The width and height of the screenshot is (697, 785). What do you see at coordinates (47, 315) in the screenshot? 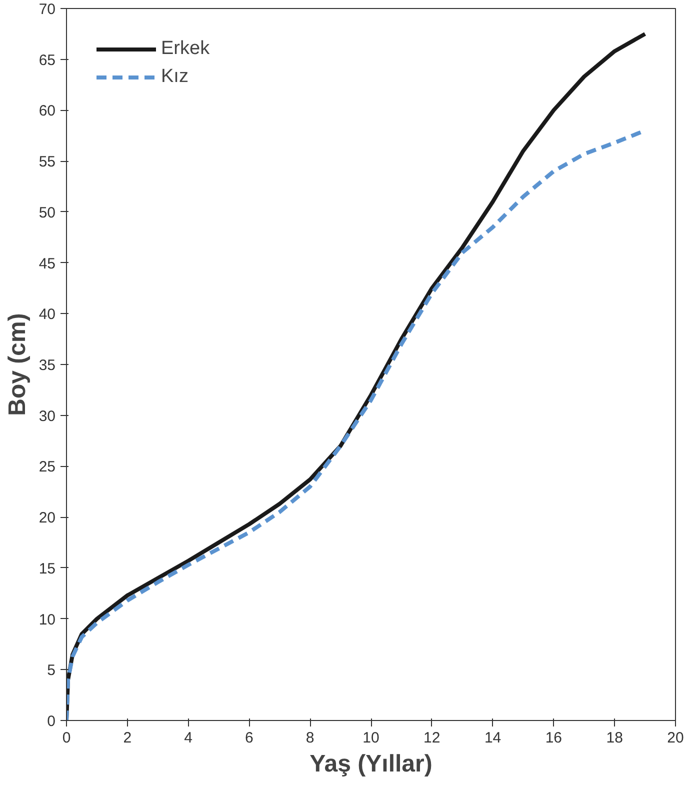
I see `y-tick-label: 40` at bounding box center [47, 315].